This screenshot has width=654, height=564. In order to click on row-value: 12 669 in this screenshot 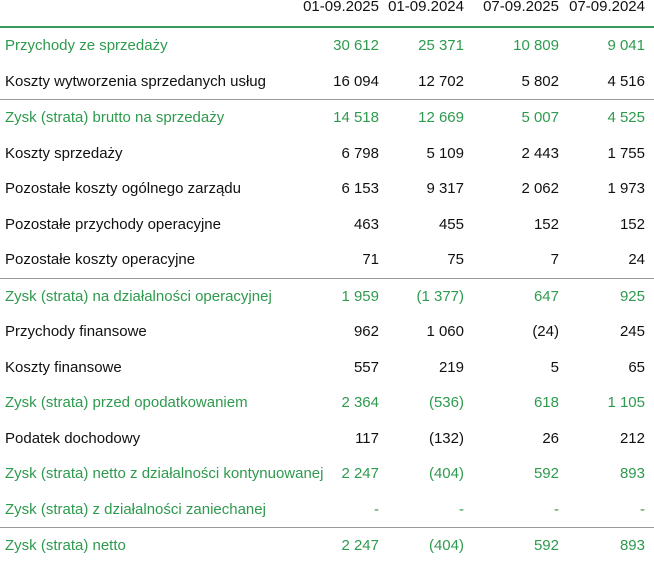, I will do `click(441, 118)`.